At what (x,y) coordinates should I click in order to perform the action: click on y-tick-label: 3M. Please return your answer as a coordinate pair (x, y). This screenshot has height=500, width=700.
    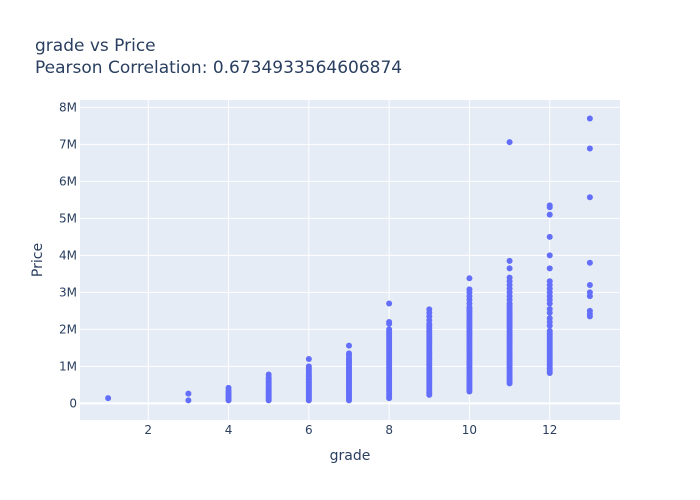
    Looking at the image, I should click on (68, 292).